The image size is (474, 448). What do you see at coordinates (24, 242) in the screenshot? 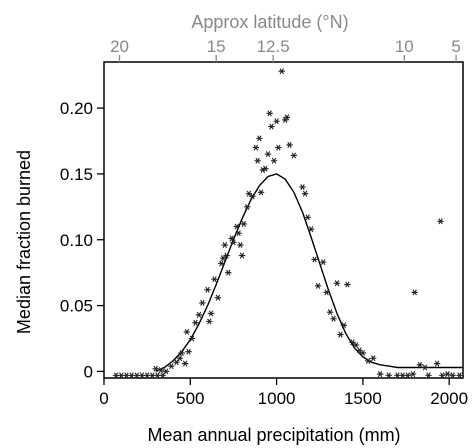
I see `y-axis-title: Median fraction burned` at bounding box center [24, 242].